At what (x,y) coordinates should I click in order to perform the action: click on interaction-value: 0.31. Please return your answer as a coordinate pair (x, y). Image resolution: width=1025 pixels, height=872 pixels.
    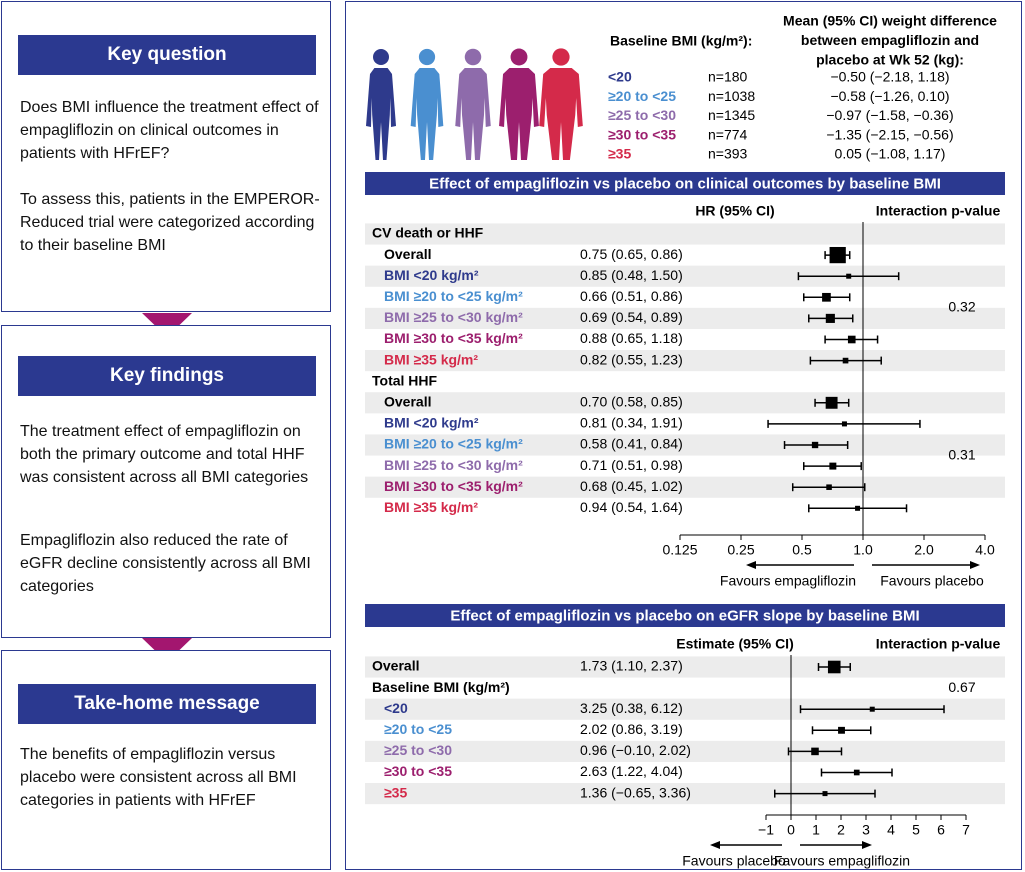
    Looking at the image, I should click on (961, 454).